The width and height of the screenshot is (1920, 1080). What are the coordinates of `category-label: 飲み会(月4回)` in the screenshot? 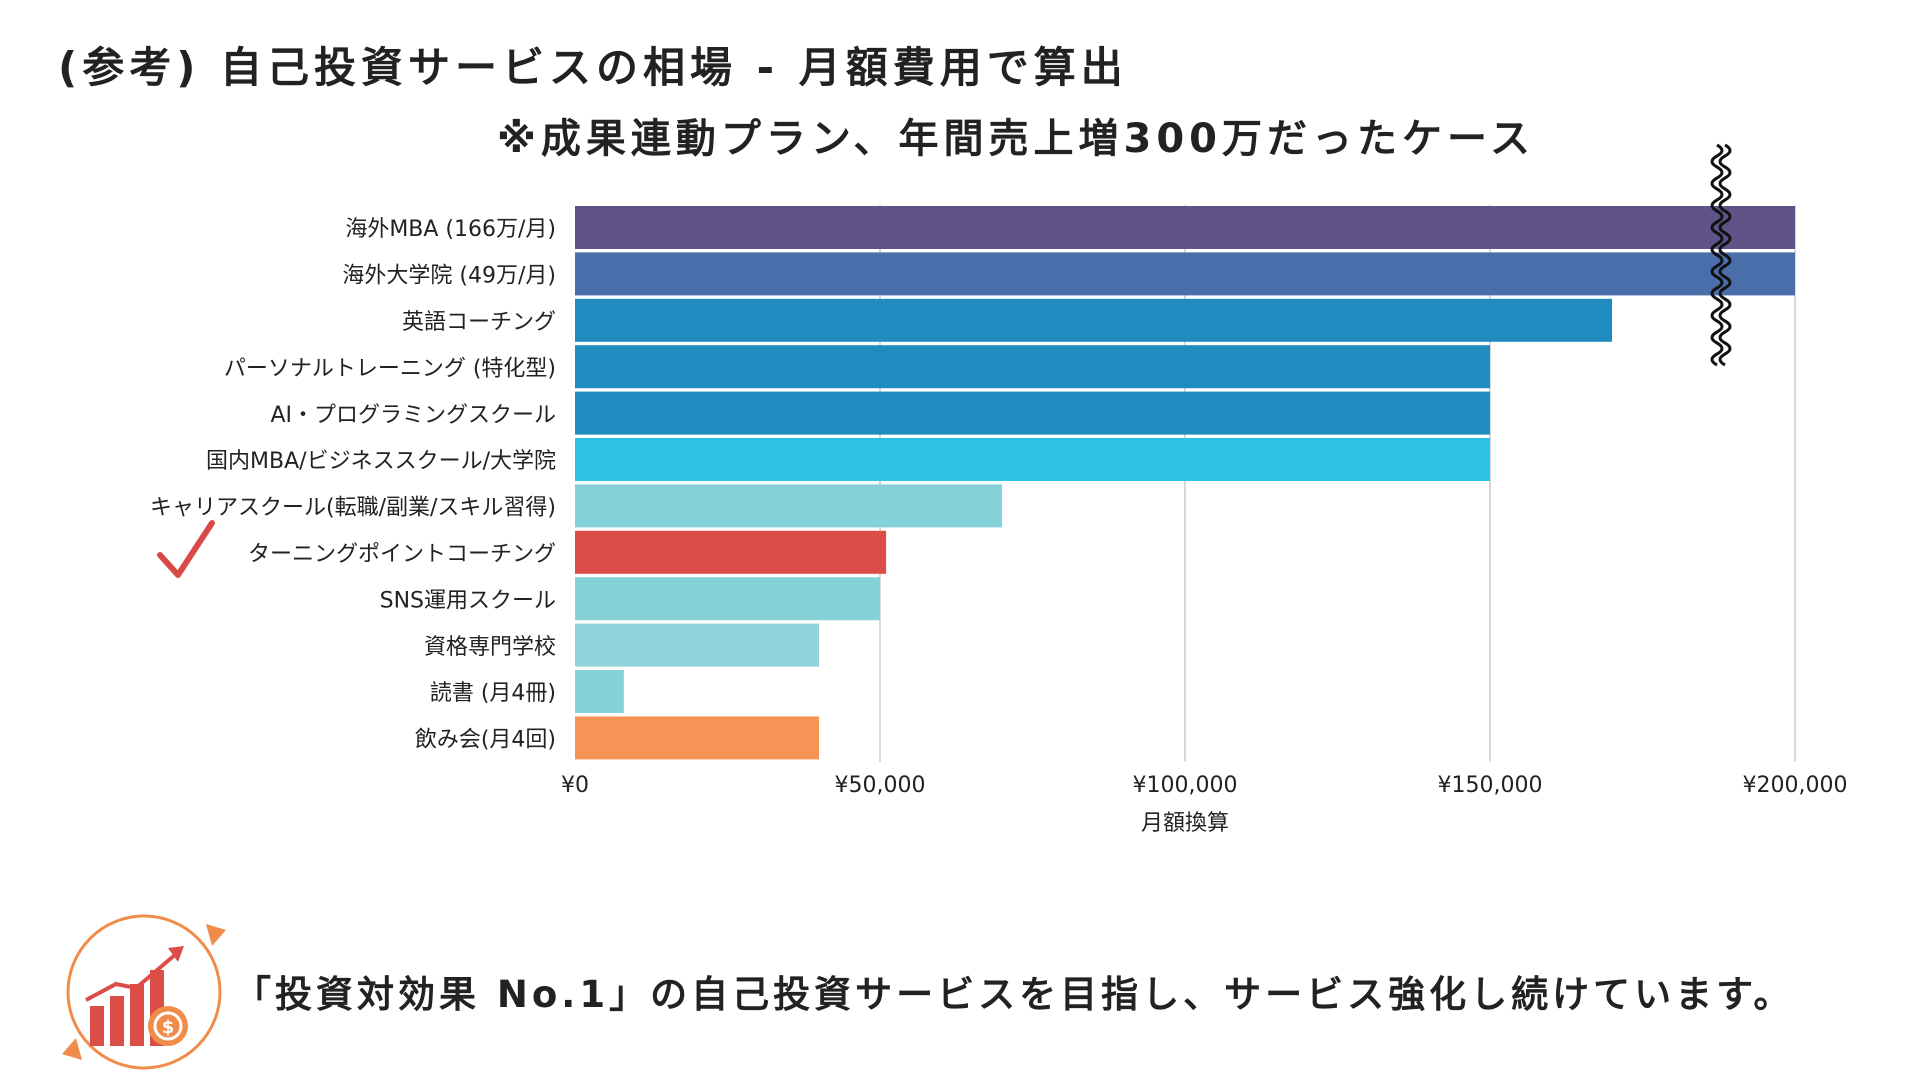 It's located at (485, 740).